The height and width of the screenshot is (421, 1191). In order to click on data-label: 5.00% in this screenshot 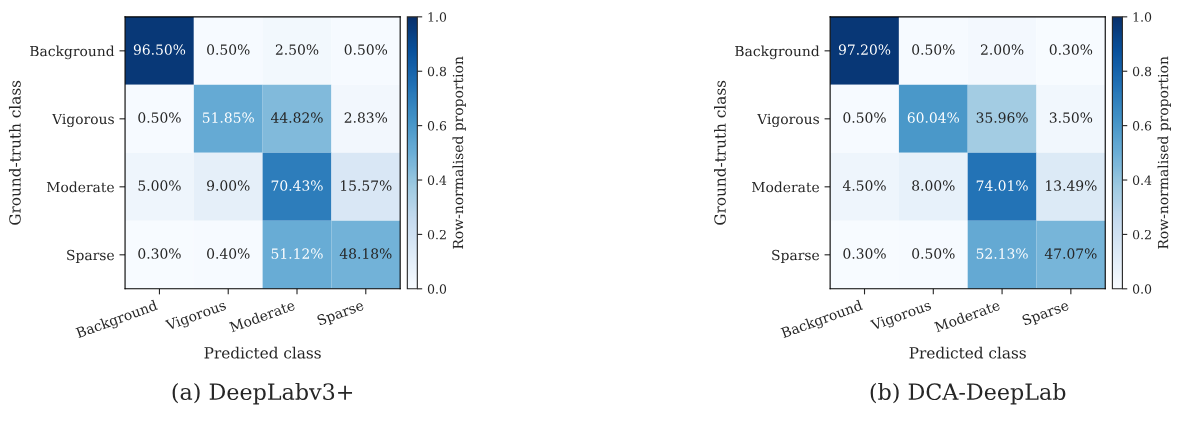, I will do `click(159, 185)`.